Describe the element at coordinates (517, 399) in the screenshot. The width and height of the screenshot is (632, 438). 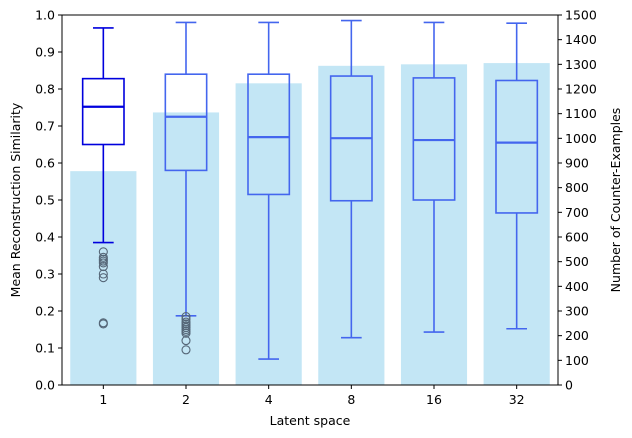
I see `x-tick-label-32: 32` at that location.